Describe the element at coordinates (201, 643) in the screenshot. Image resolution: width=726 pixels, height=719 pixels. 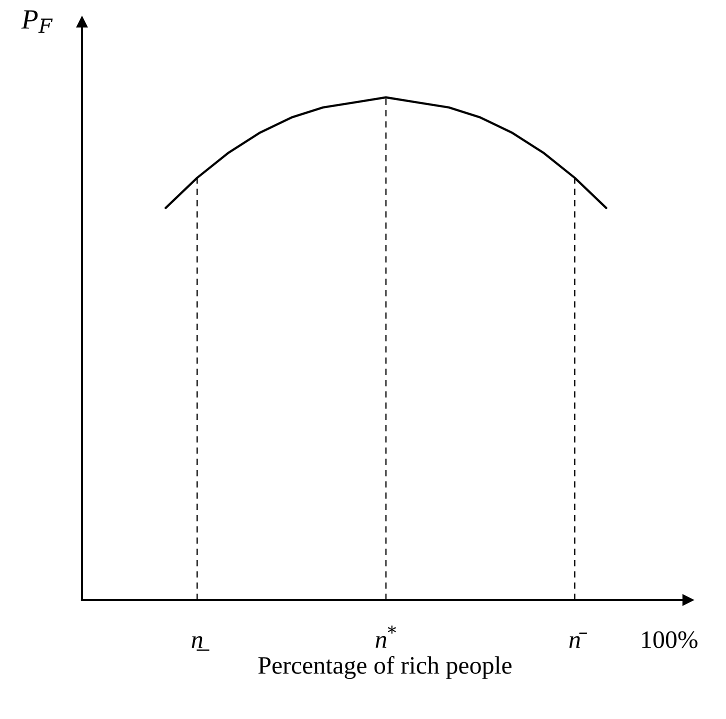
I see `x-tick-label: n̲` at that location.